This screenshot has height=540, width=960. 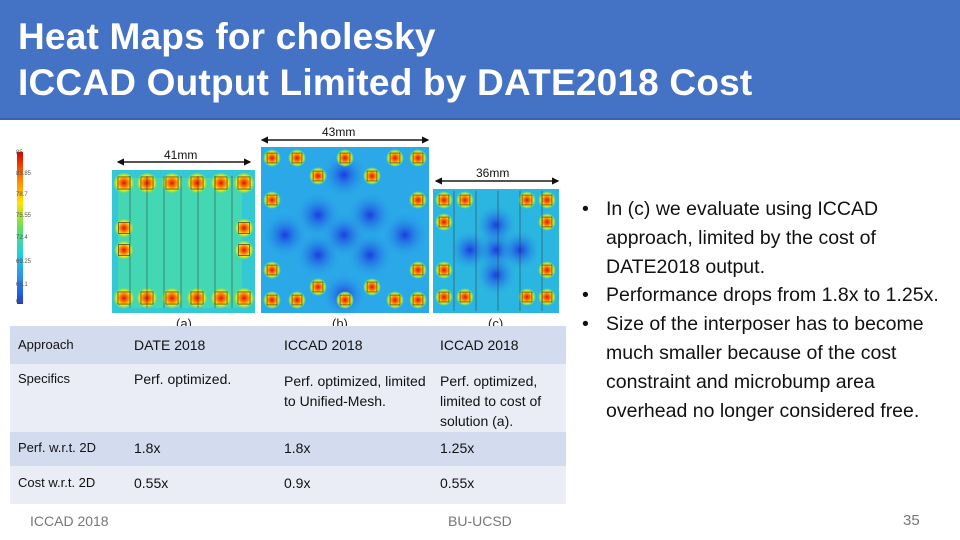 I want to click on temperature-colorbar, so click(x=20, y=228).